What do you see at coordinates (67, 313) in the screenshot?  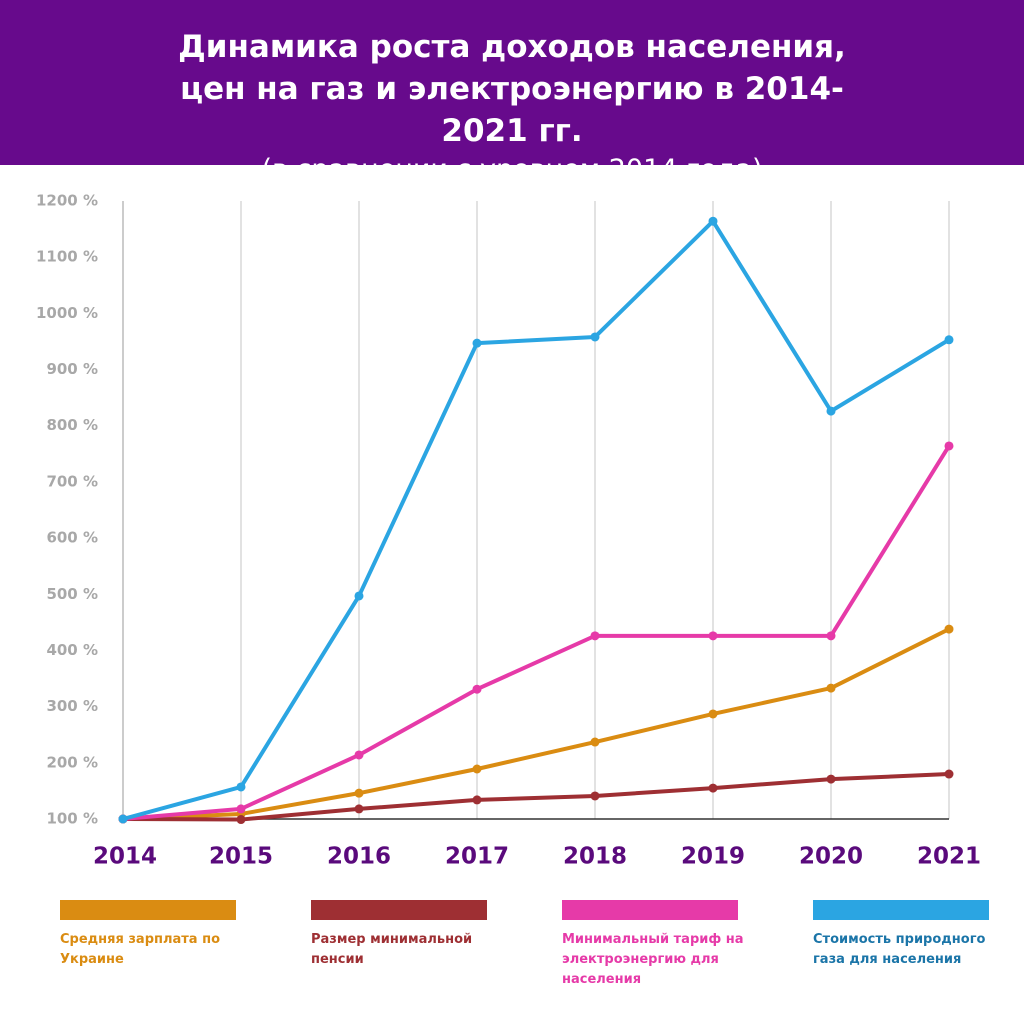 I see `y-tick-label: 1000 %` at bounding box center [67, 313].